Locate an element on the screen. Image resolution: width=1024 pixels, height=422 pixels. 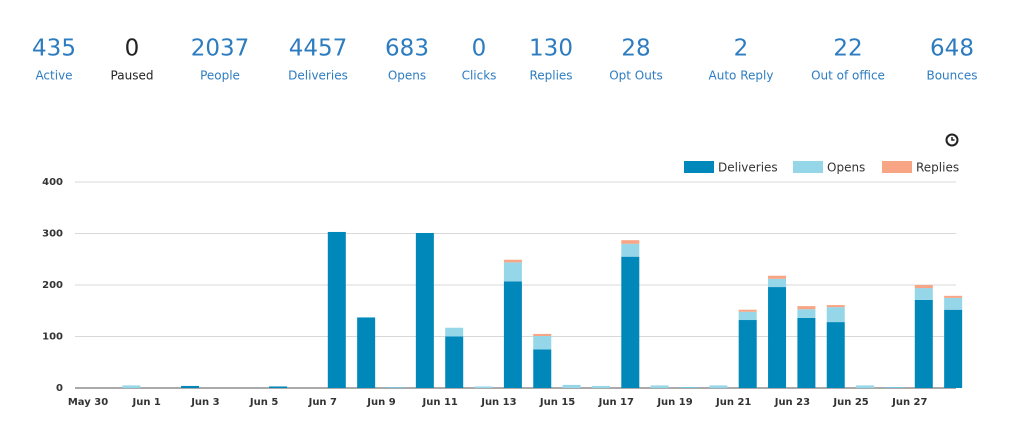
y-tick-label: 400 is located at coordinates (52, 182).